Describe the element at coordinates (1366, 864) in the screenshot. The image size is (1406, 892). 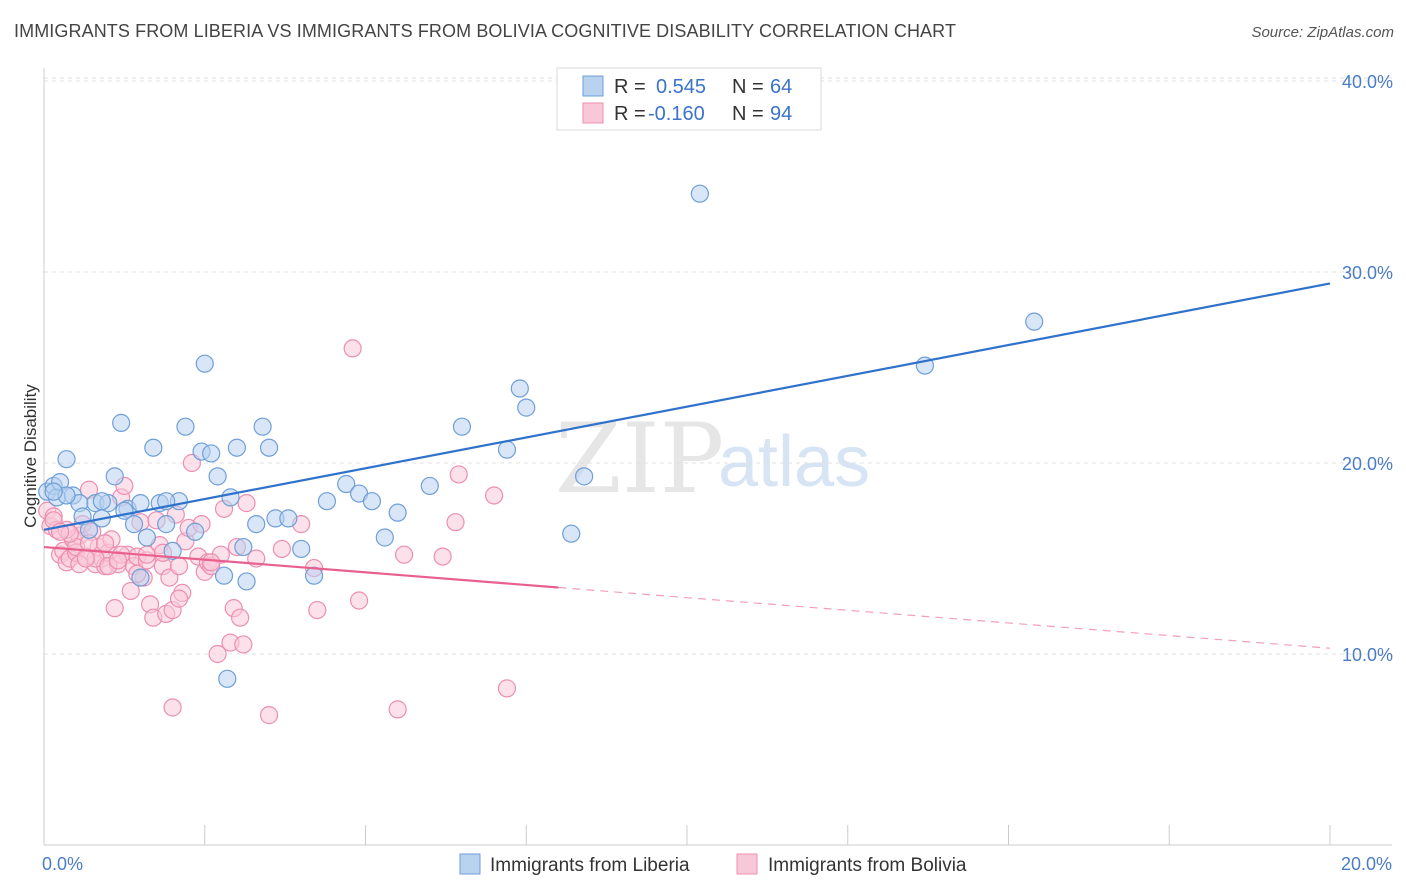
I see `x-tick-label-max: 20.0%` at that location.